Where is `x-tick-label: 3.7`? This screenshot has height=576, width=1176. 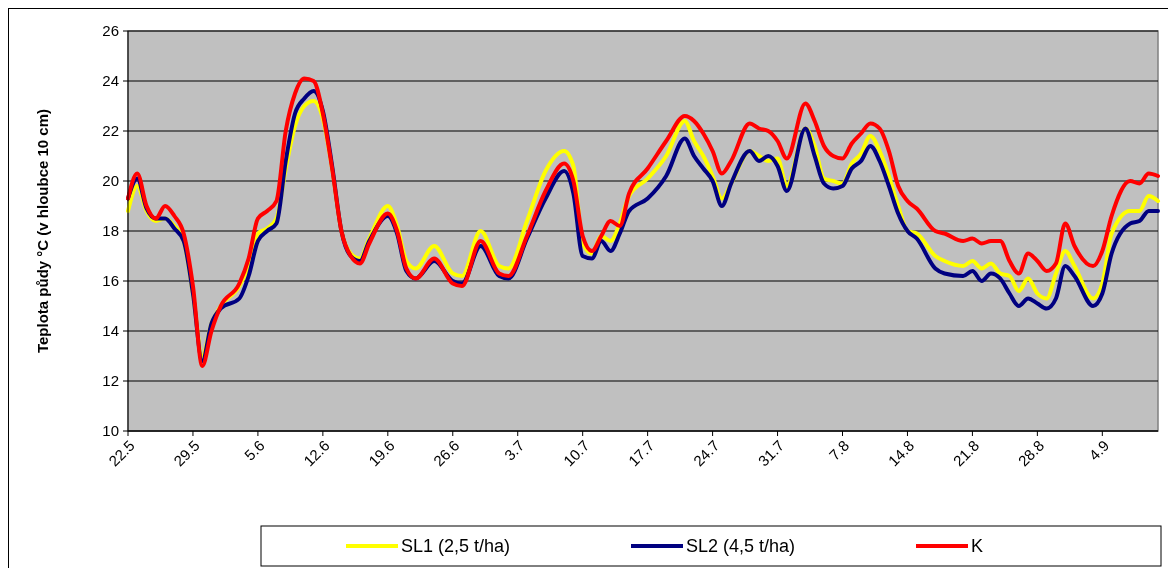
x-tick-label: 3.7 is located at coordinates (514, 450).